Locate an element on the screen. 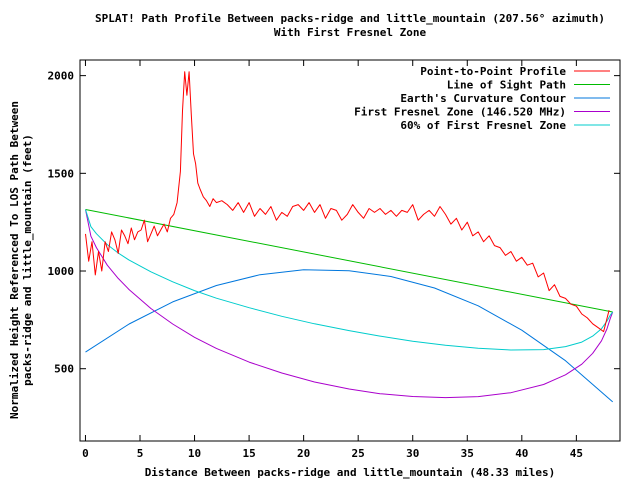 The image size is (640, 484). y-tick-label: 500 is located at coordinates (64, 369).